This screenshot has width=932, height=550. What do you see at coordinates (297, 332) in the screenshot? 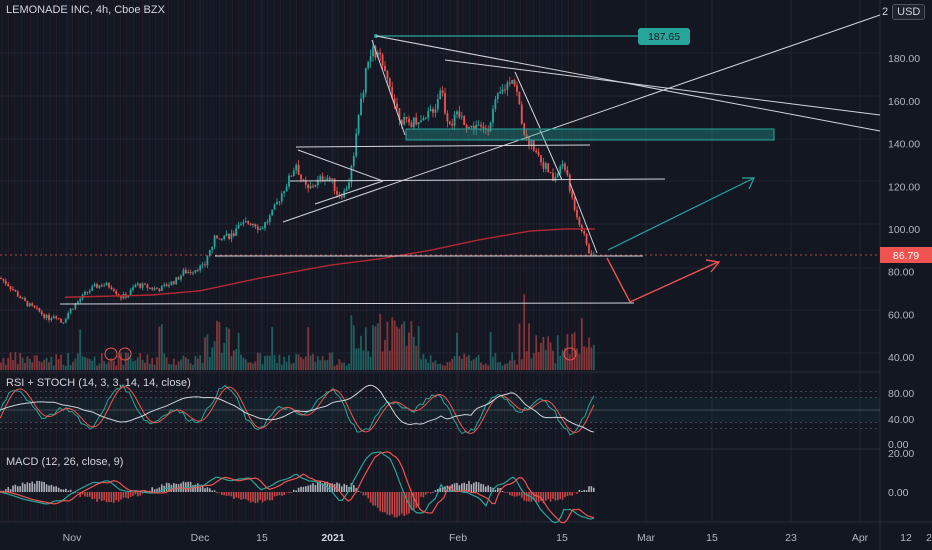
I see `volume-bars` at bounding box center [297, 332].